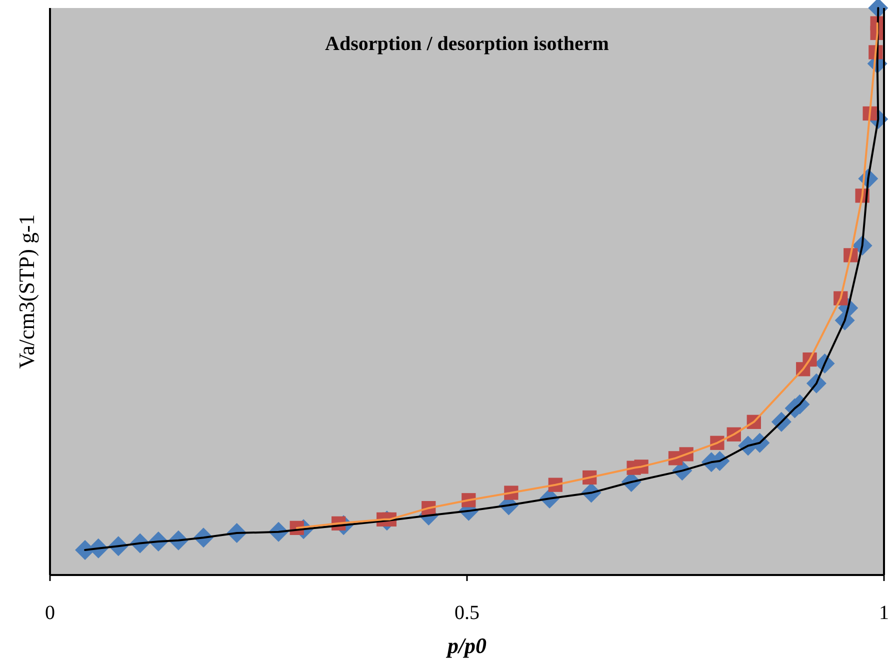 The height and width of the screenshot is (665, 891). Describe the element at coordinates (50, 613) in the screenshot. I see `x-tick-label: 0` at that location.